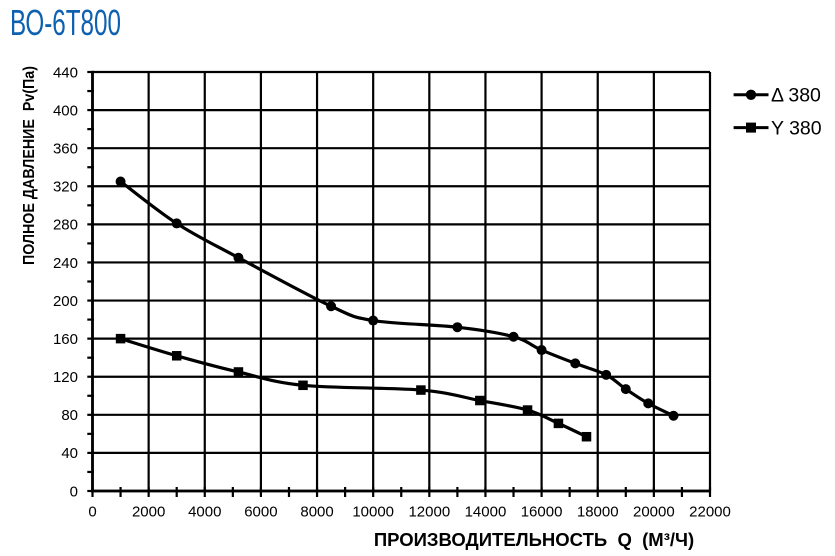  I want to click on svg-text: ВО-6Т800, so click(65, 22).